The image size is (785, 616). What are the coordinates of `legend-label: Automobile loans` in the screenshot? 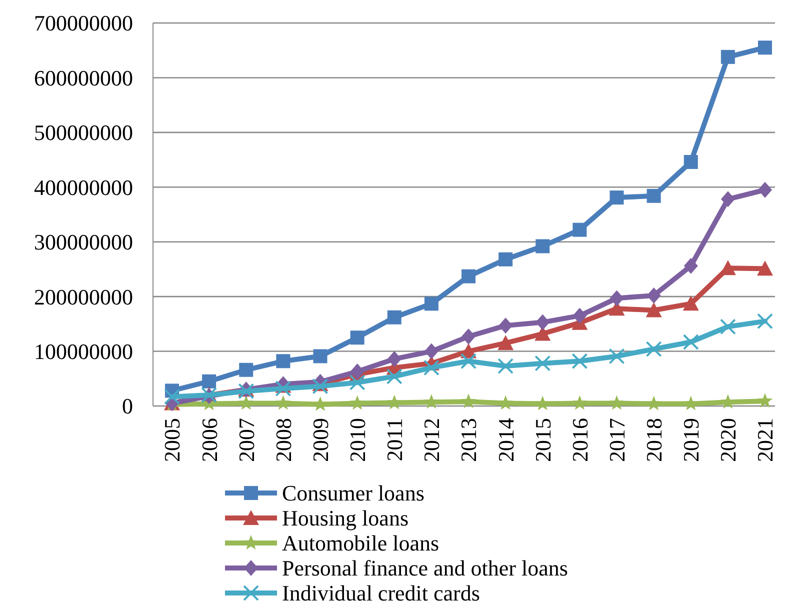 It's located at (361, 543).